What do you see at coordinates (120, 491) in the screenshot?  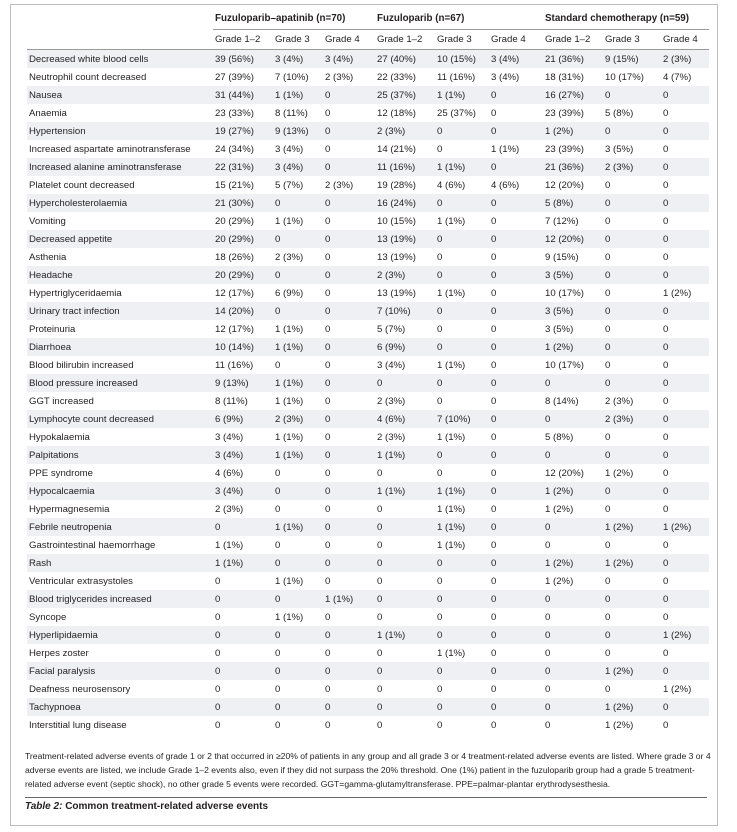 I see `adverse-event-name: Hypocalcaemia` at bounding box center [120, 491].